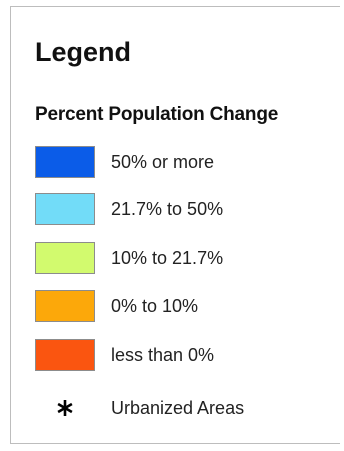 The width and height of the screenshot is (344, 451). What do you see at coordinates (157, 114) in the screenshot?
I see `section-title: Percent Population Change` at bounding box center [157, 114].